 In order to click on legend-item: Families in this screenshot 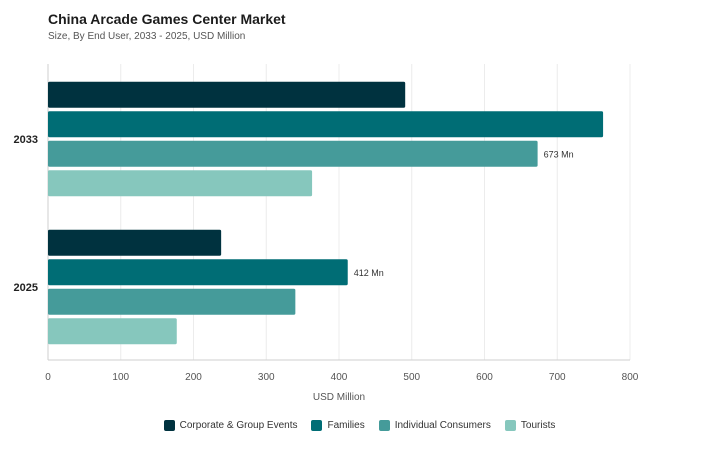, I will do `click(338, 425)`.